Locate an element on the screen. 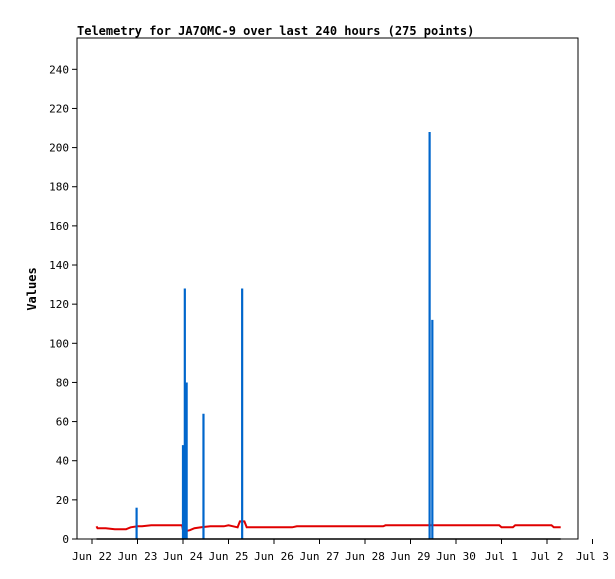 The height and width of the screenshot is (579, 615). y-tick-label: 100 is located at coordinates (59, 343).